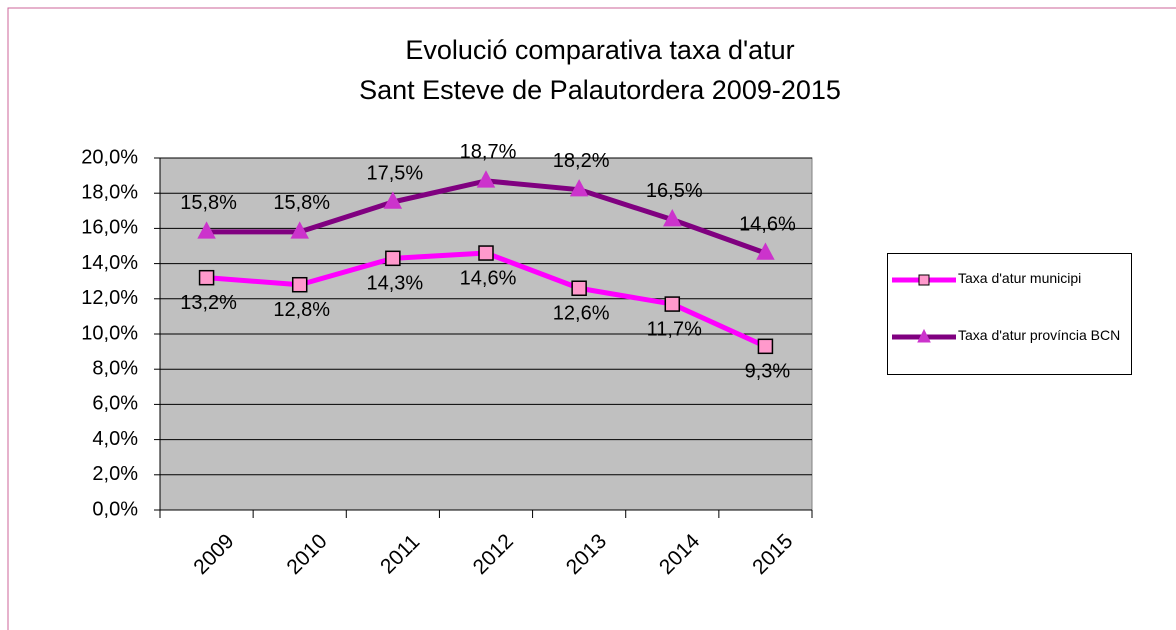  What do you see at coordinates (213, 554) in the screenshot?
I see `x-tick-label: 2009` at bounding box center [213, 554].